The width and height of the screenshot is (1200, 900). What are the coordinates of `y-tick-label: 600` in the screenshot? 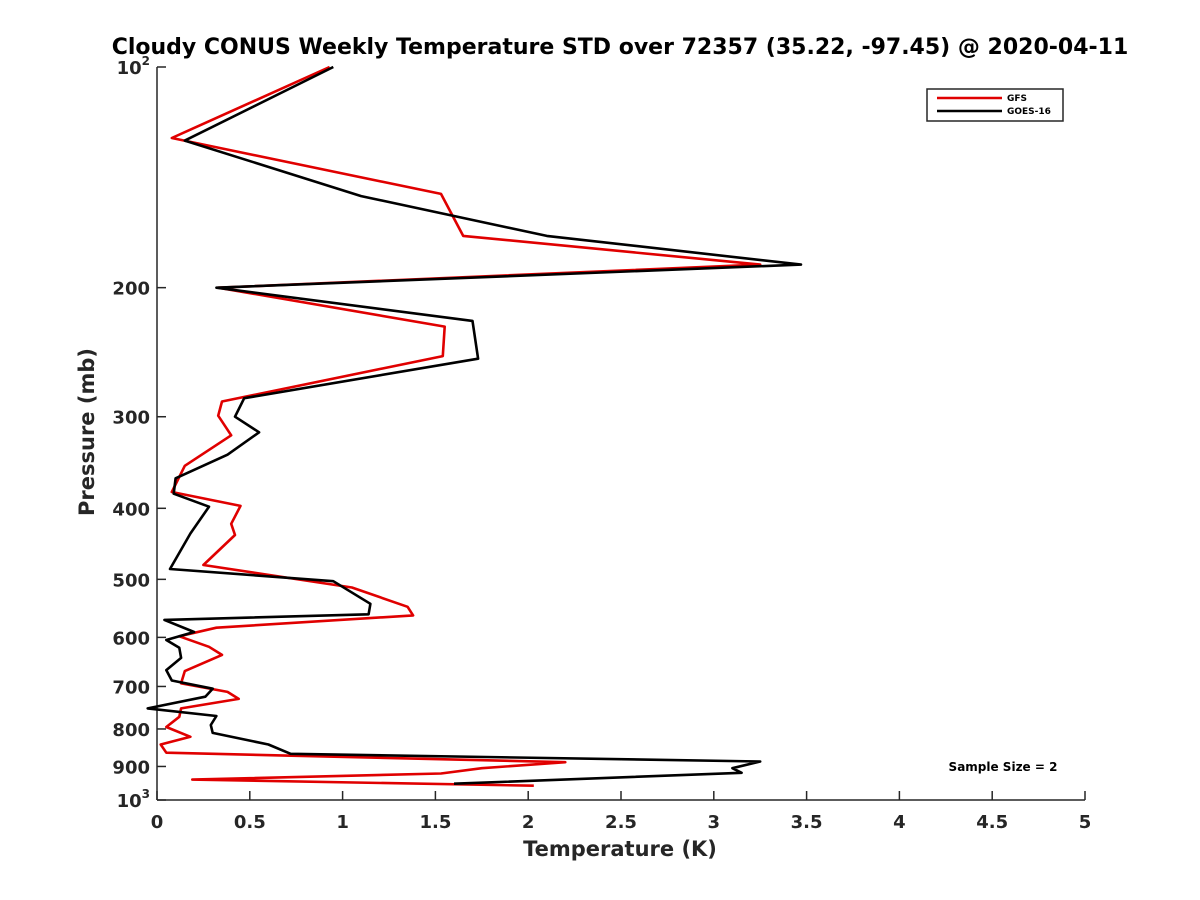 It's located at (131, 638).